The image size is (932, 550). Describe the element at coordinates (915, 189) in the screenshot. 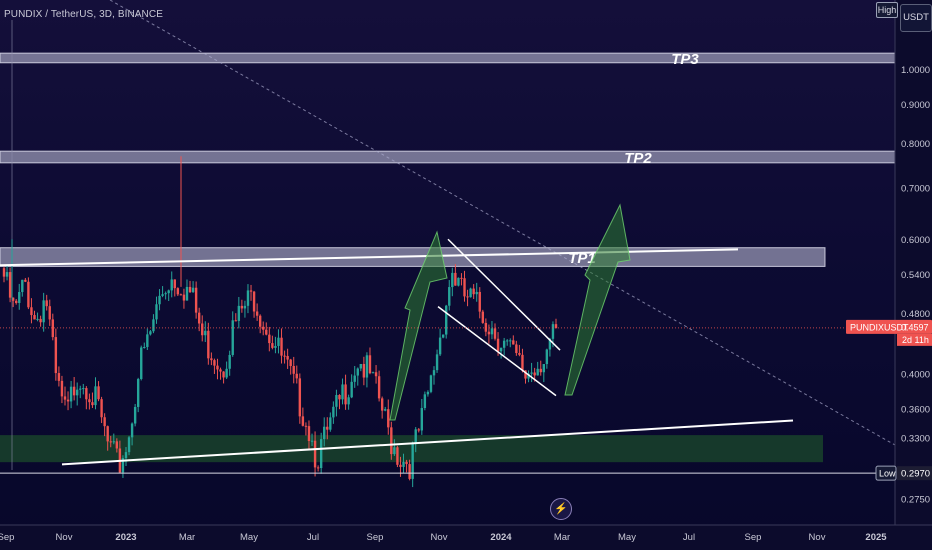

I see `y-tick-label: 0.7000` at that location.